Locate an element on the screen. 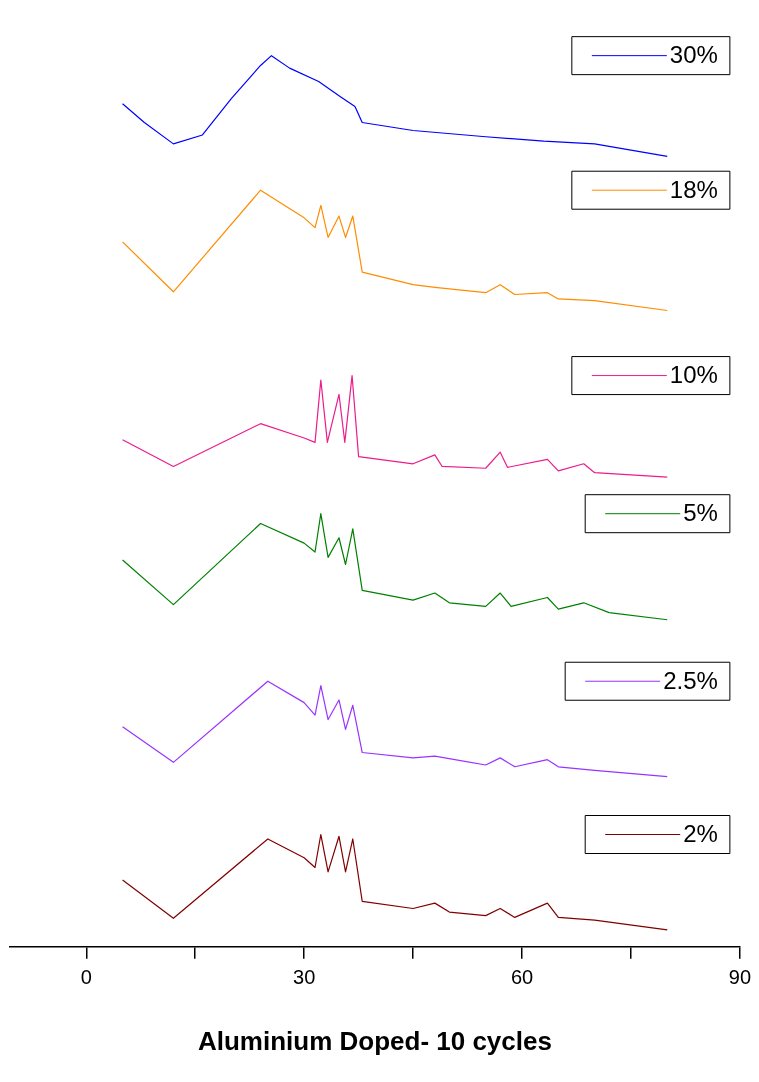  legend-label: 5% is located at coordinates (700, 513).